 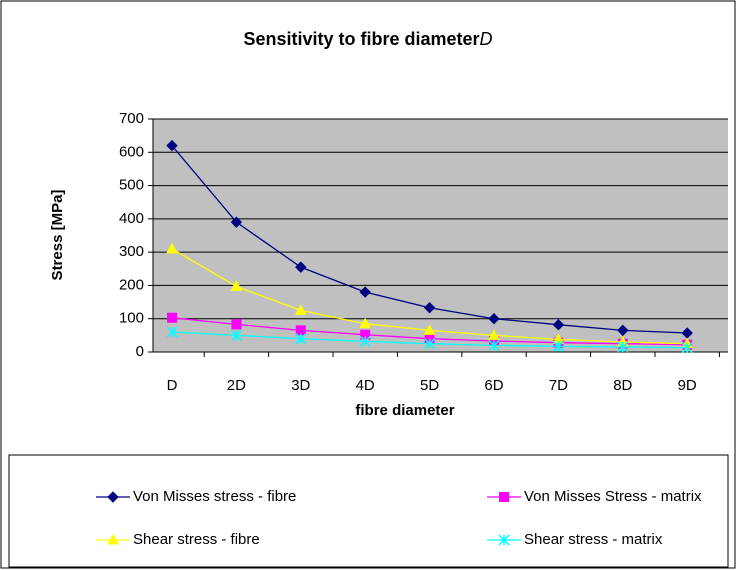 What do you see at coordinates (214, 496) in the screenshot?
I see `legend-label: Von Misses stress - fibre` at bounding box center [214, 496].